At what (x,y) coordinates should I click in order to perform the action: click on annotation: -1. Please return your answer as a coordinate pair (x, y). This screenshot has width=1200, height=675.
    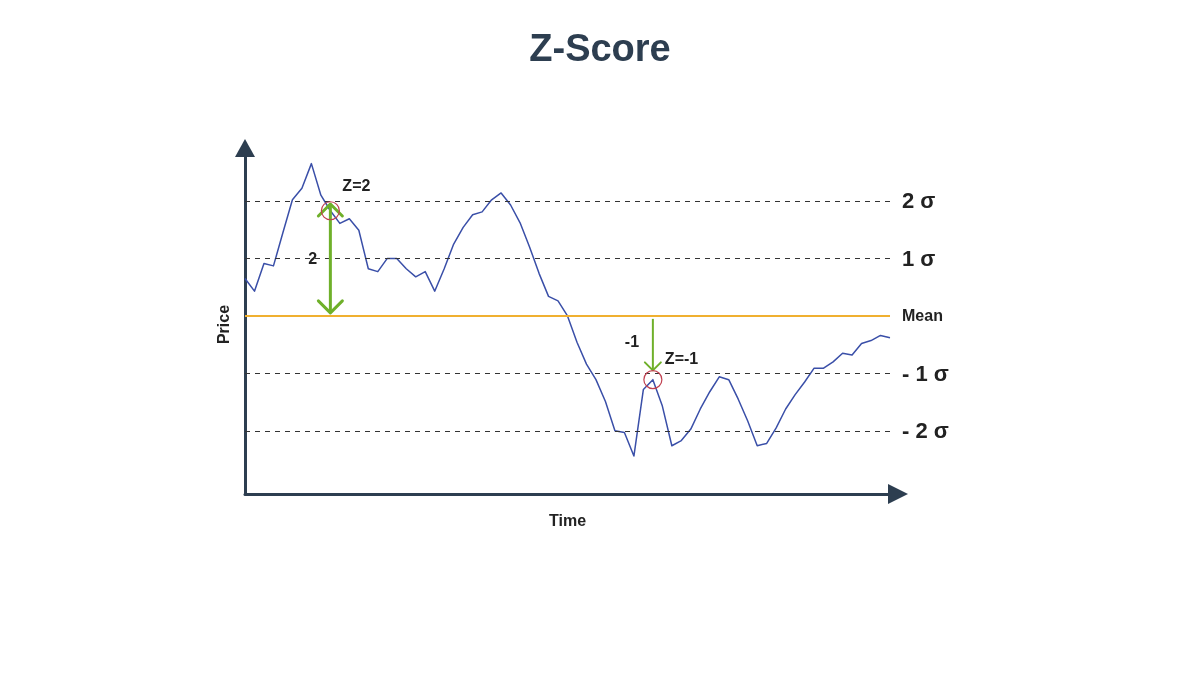
    Looking at the image, I should click on (632, 341).